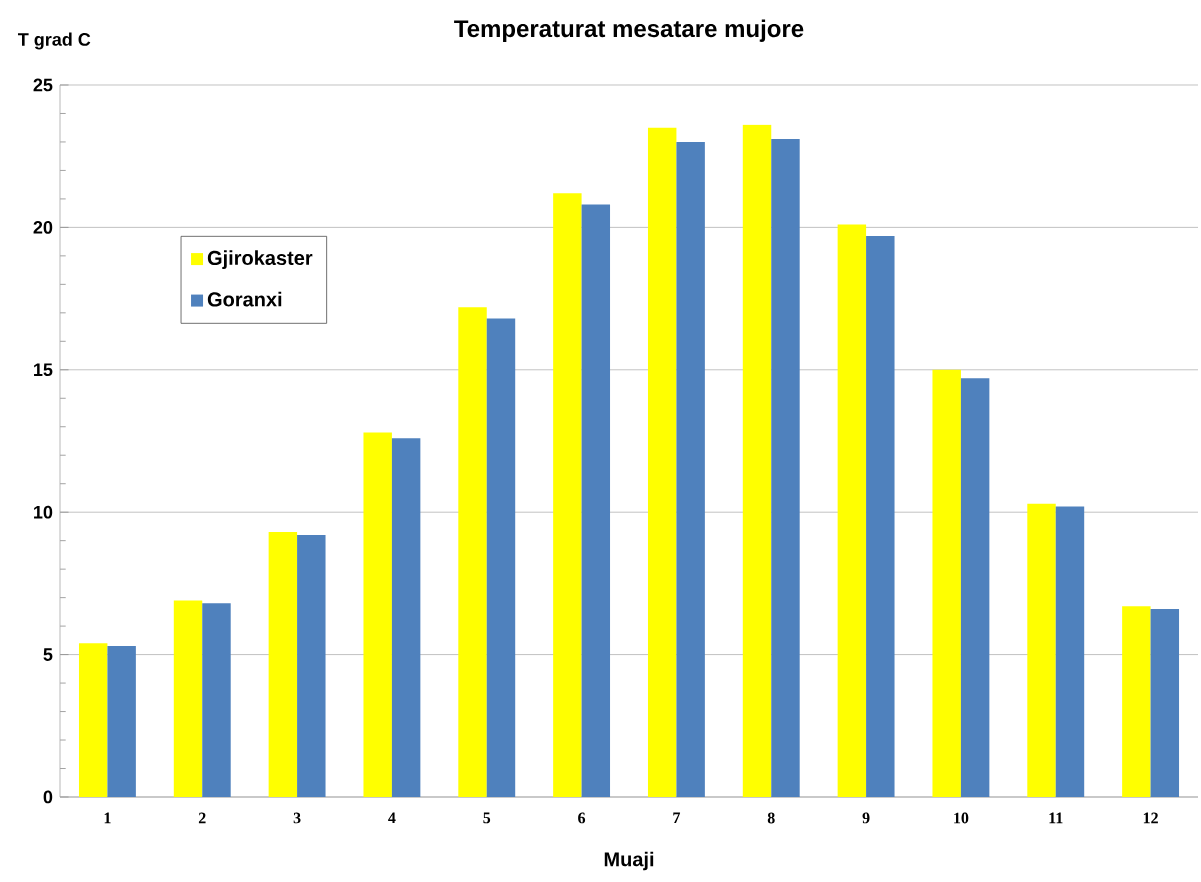  What do you see at coordinates (677, 818) in the screenshot?
I see `x-tick-label: 7` at bounding box center [677, 818].